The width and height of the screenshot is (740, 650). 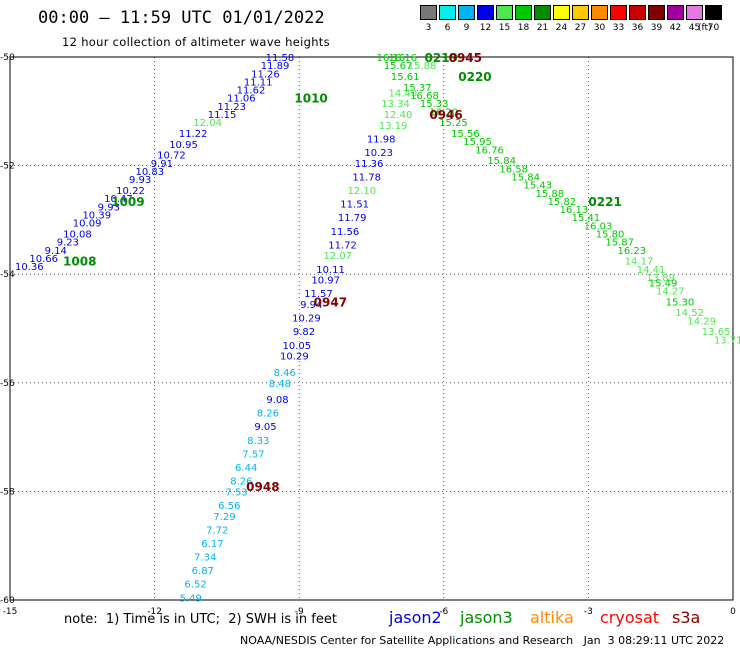 I want to click on y-tick-label: -58, so click(x=7, y=492).